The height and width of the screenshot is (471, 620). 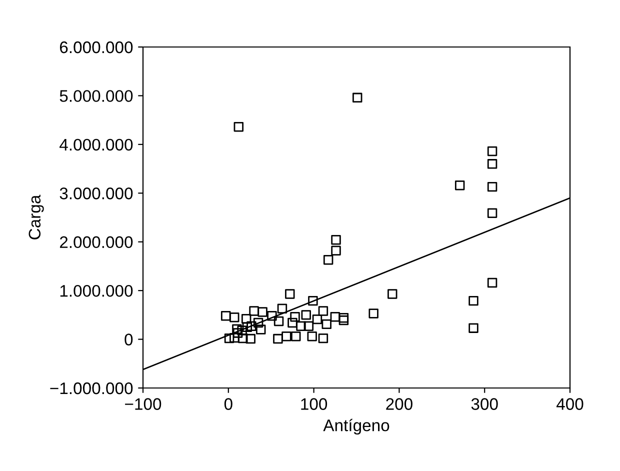 I want to click on x-tick-label: 200, so click(x=399, y=404).